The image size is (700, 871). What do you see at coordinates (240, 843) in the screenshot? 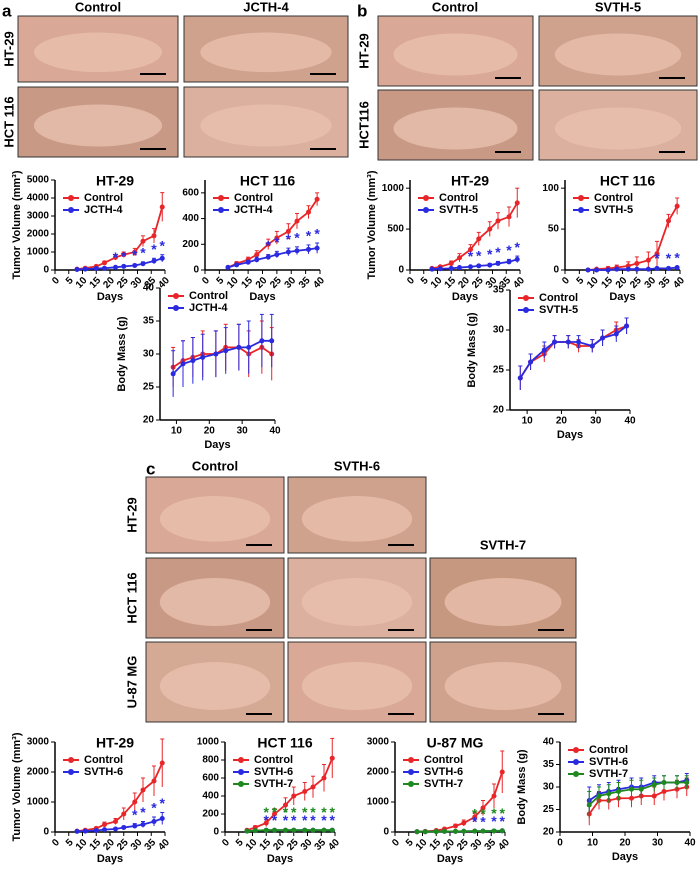
I see `x-tick-label: 5` at bounding box center [240, 843].